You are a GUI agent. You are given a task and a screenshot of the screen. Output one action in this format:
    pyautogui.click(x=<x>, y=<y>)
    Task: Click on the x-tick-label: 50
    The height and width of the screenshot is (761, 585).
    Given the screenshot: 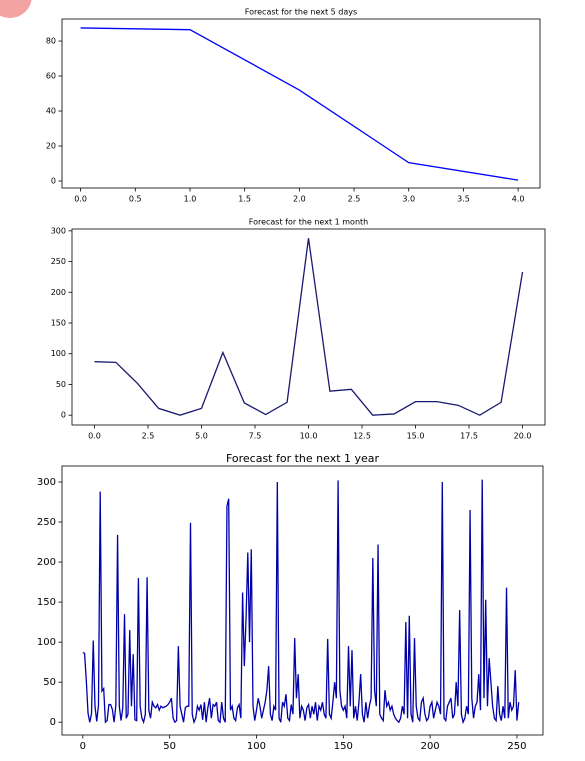 What is the action you would take?
    pyautogui.click(x=169, y=746)
    